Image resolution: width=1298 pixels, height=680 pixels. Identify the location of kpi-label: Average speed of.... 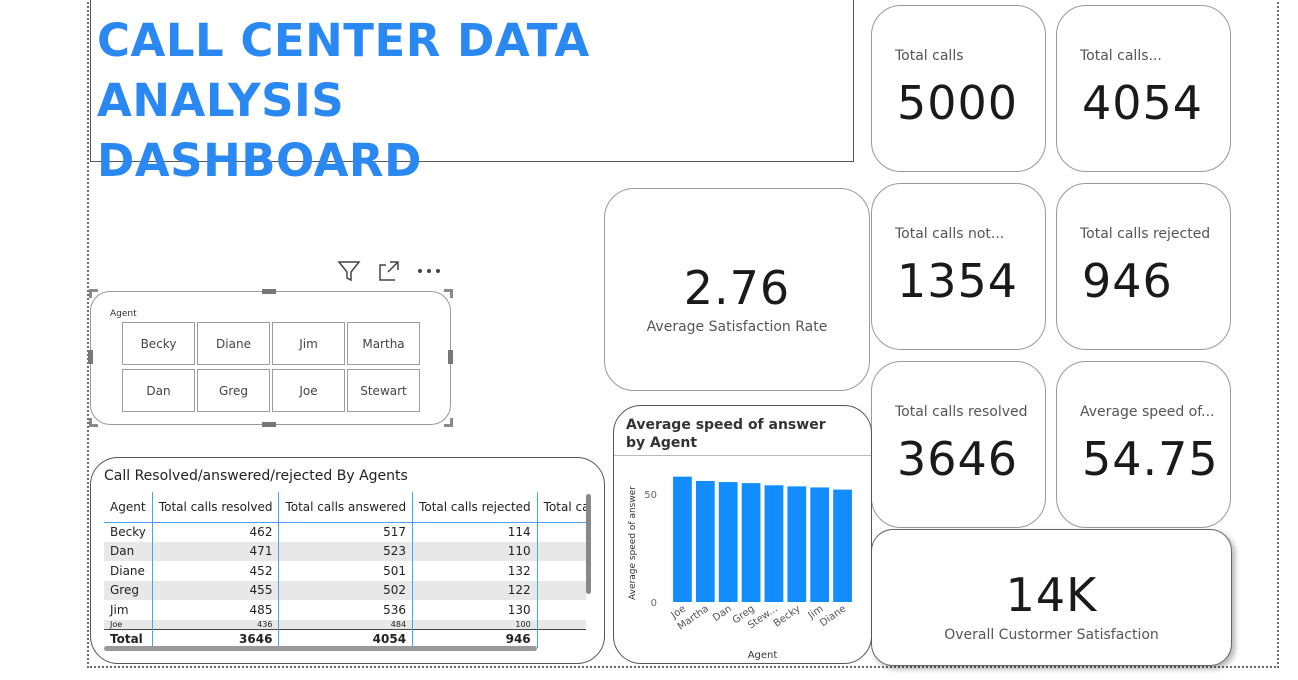
(1147, 412).